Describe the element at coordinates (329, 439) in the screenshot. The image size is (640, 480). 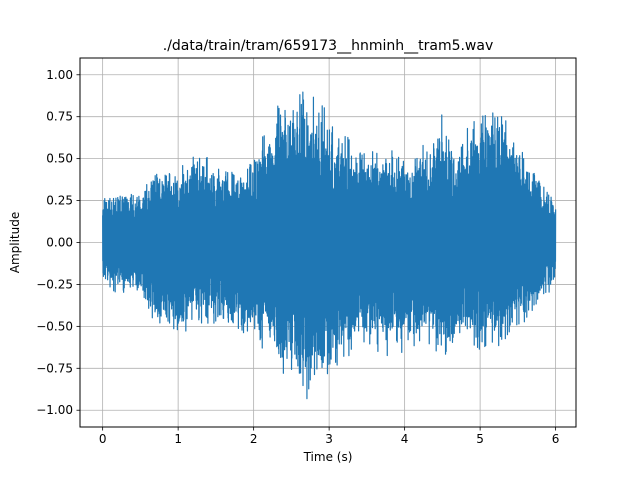
I see `x-tick-label: 3` at that location.